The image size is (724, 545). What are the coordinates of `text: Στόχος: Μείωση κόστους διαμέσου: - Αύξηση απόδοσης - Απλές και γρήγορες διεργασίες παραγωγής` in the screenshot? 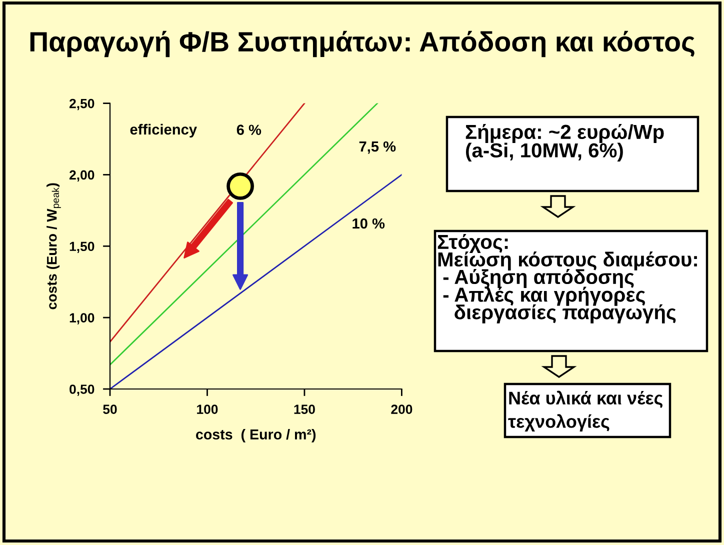 It's located at (567, 279).